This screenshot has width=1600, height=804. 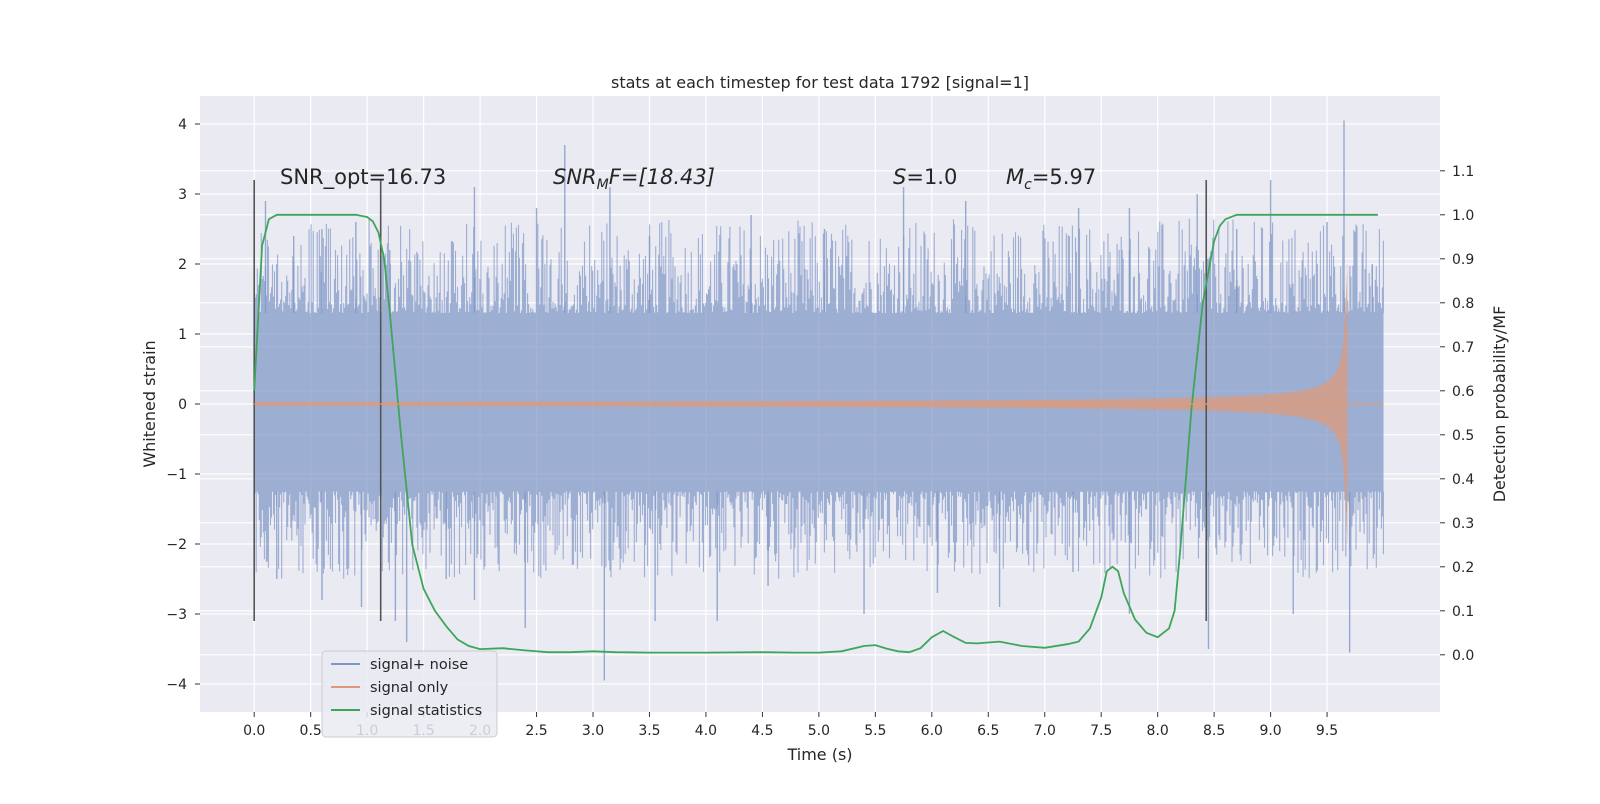 What do you see at coordinates (182, 125) in the screenshot?
I see `y-tick-label: 4` at bounding box center [182, 125].